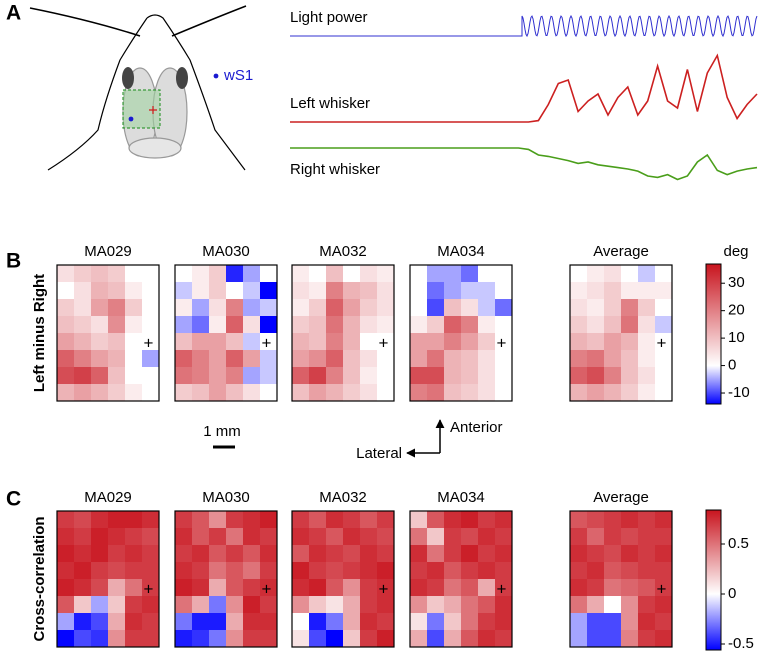  What do you see at coordinates (13, 13) in the screenshot?
I see `panel-label: A` at bounding box center [13, 13].